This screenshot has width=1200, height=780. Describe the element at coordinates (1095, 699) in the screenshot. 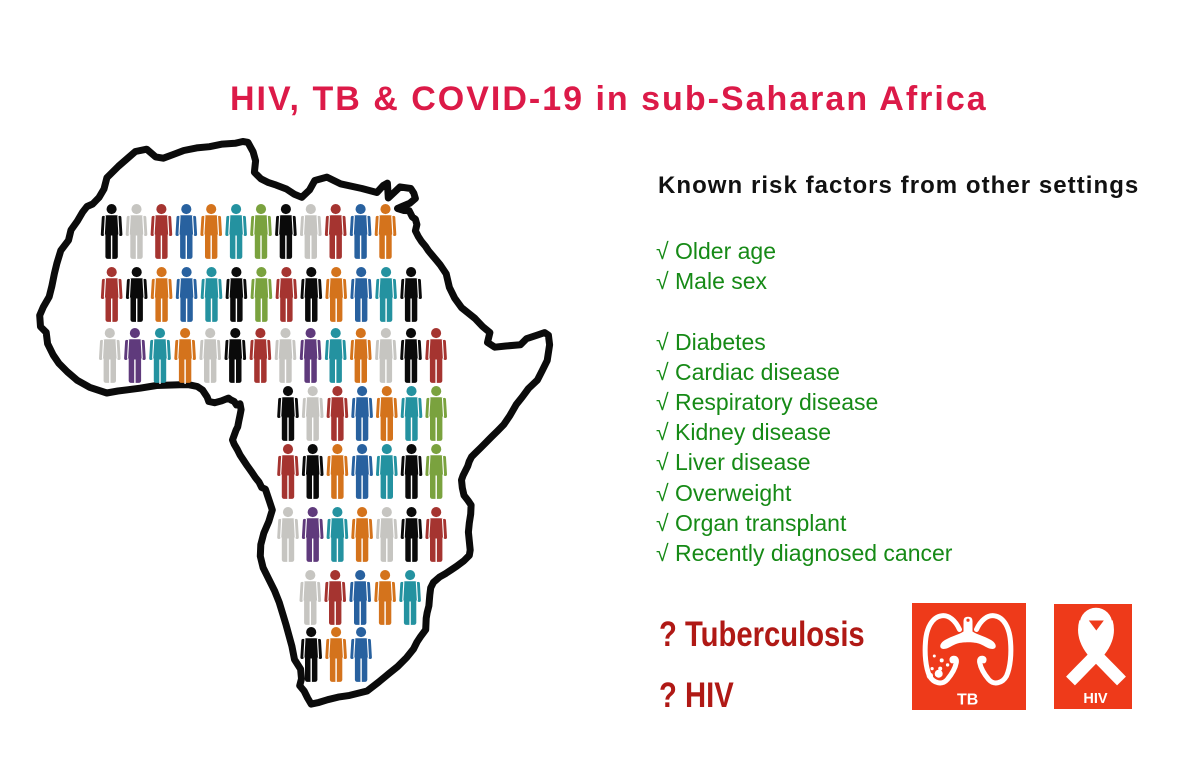

I see `svg-text: HIV` at that location.